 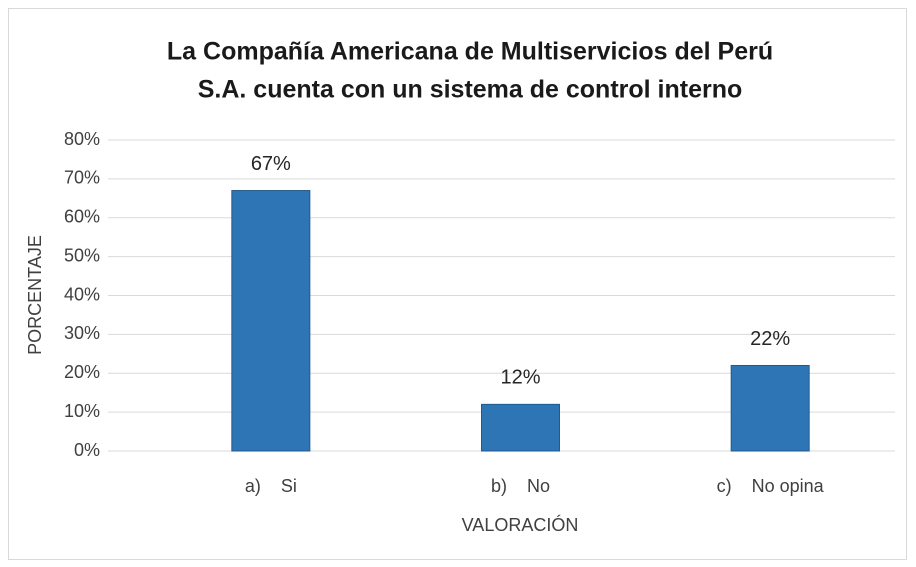 What do you see at coordinates (82, 139) in the screenshot?
I see `y-tick-label: 80%` at bounding box center [82, 139].